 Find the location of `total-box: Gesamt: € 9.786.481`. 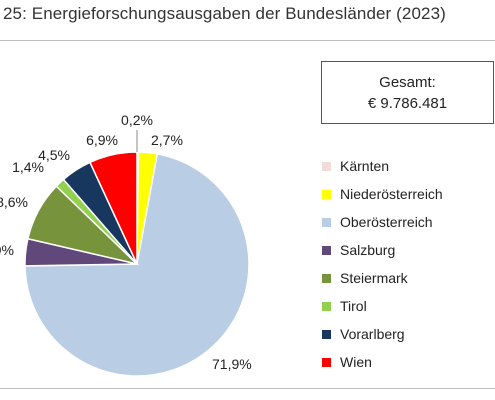

total-box: Gesamt: € 9.786.481 is located at coordinates (407, 92).